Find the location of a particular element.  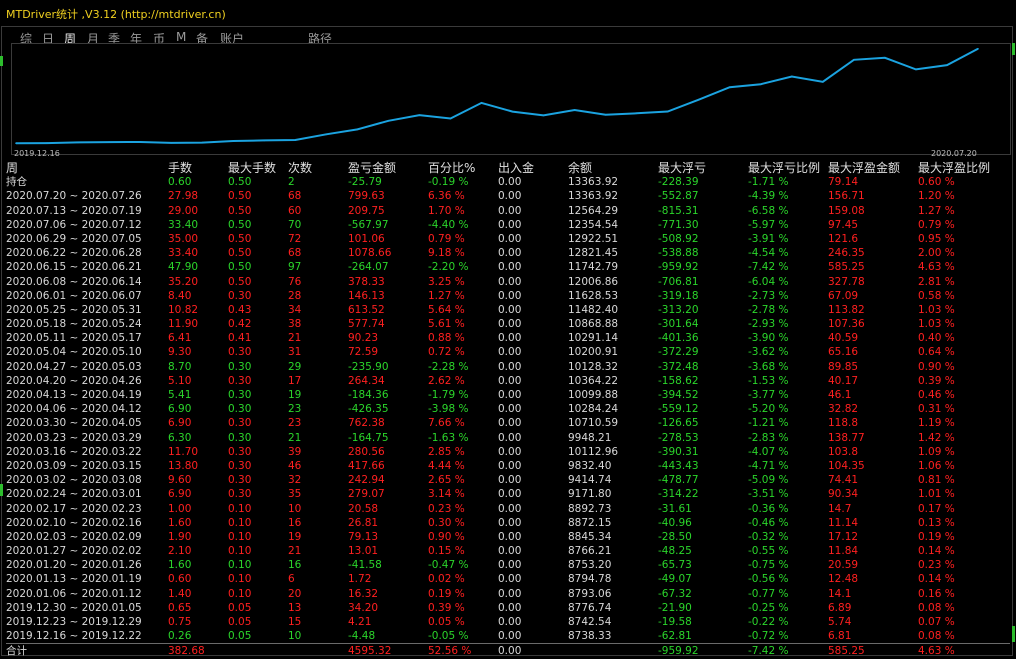

header-lots: 手数 is located at coordinates (180, 168).